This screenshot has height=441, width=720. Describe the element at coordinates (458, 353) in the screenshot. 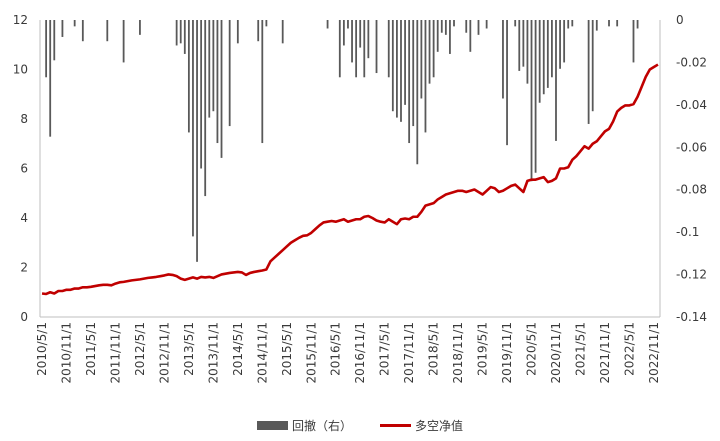

I see `x-tick-label: 2018/11/1` at that location.